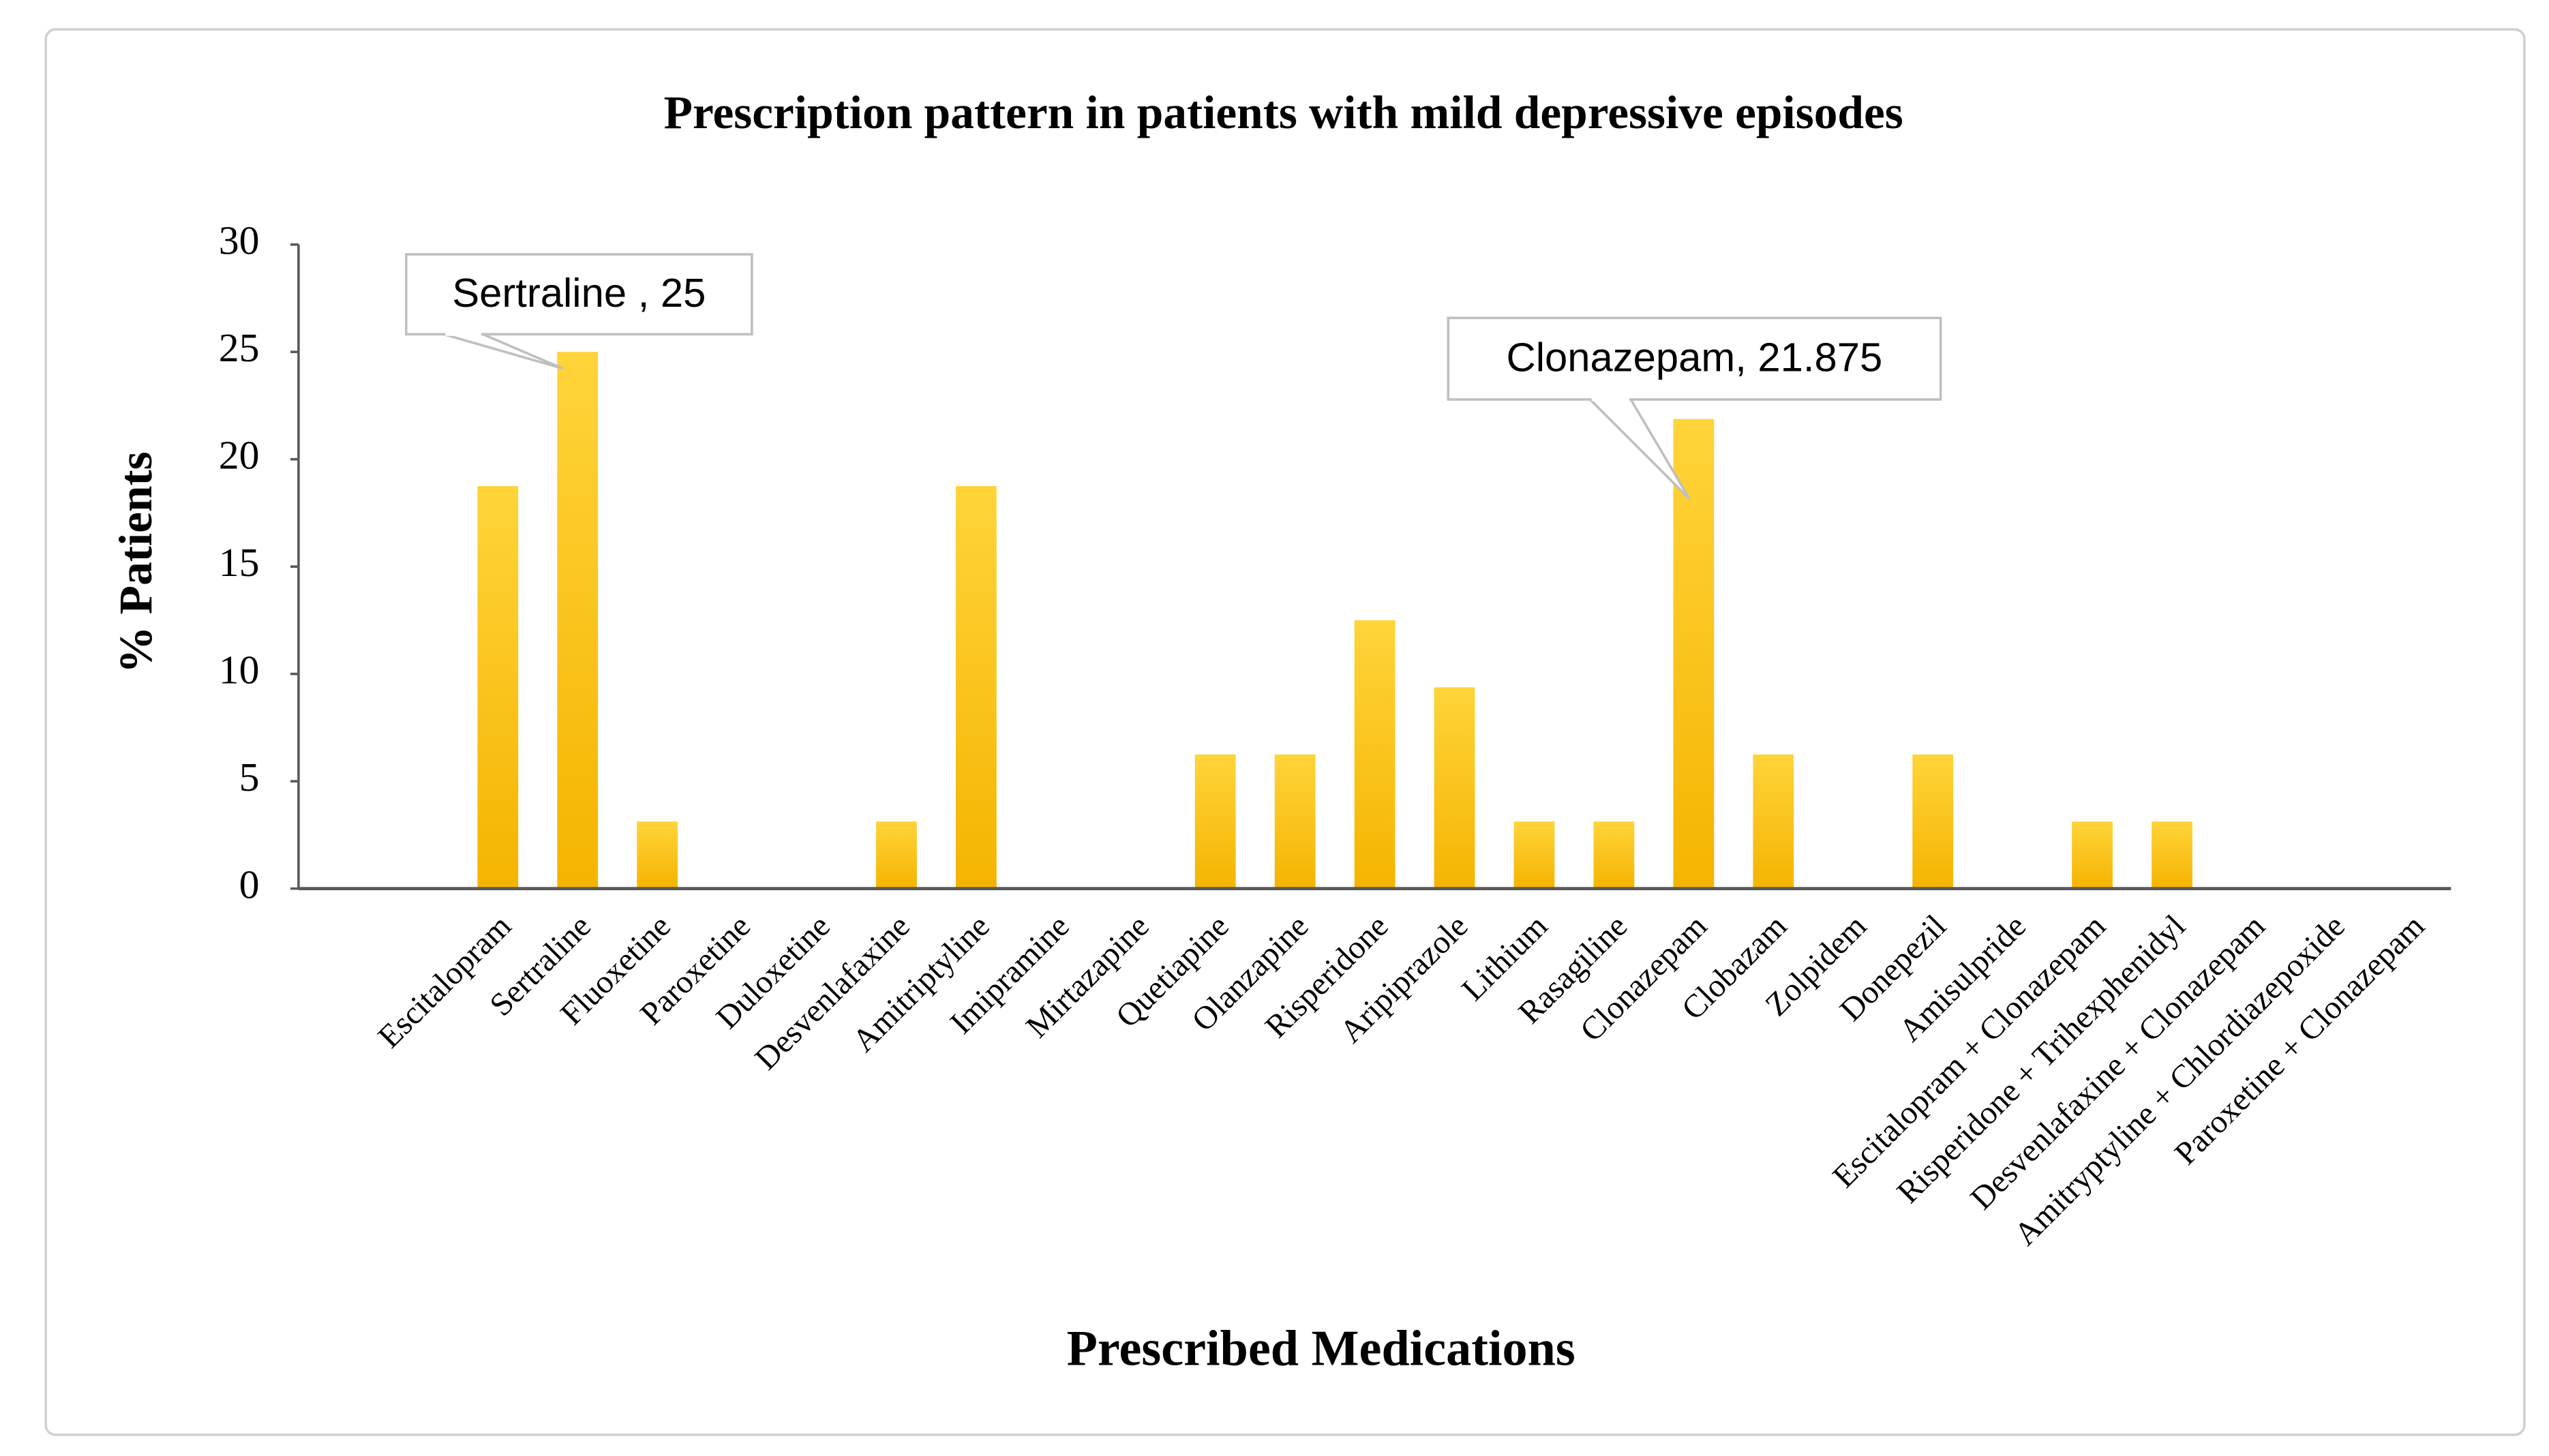  Describe the element at coordinates (1321, 1348) in the screenshot. I see `x-axis-title: Prescribed Medications` at that location.